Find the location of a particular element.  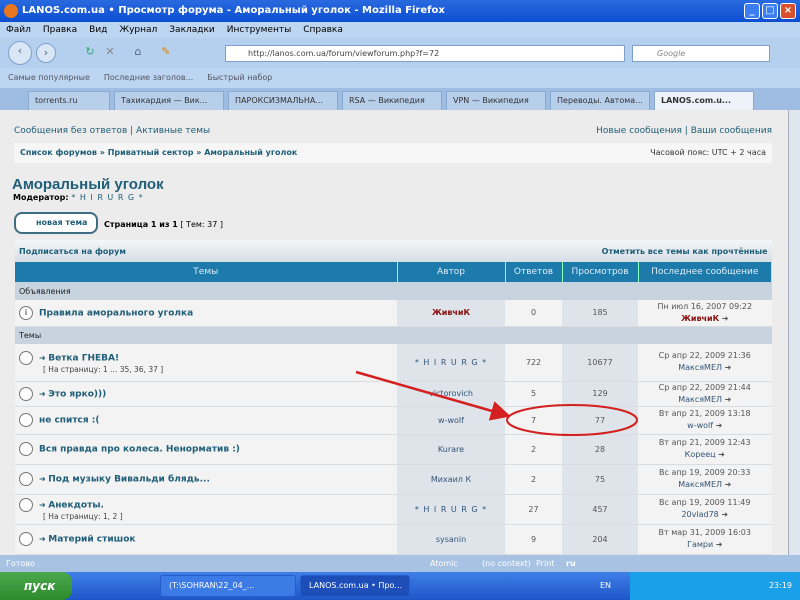

topic-author: Kurare is located at coordinates (451, 449).